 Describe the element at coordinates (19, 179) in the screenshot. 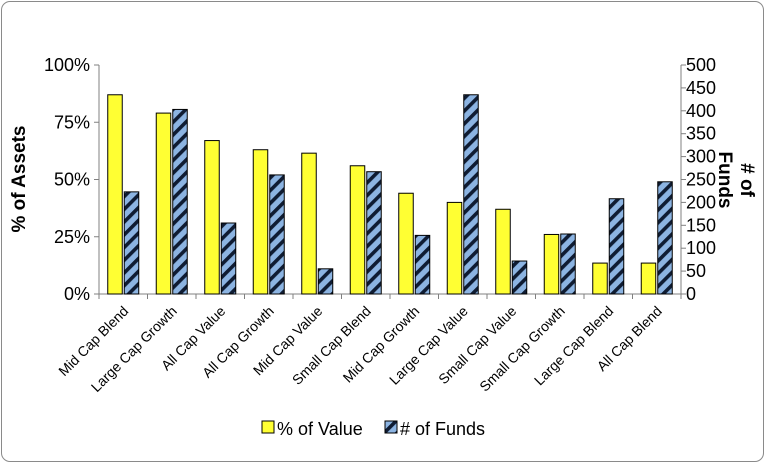

I see `y-left-axis-title: % of Assets` at that location.